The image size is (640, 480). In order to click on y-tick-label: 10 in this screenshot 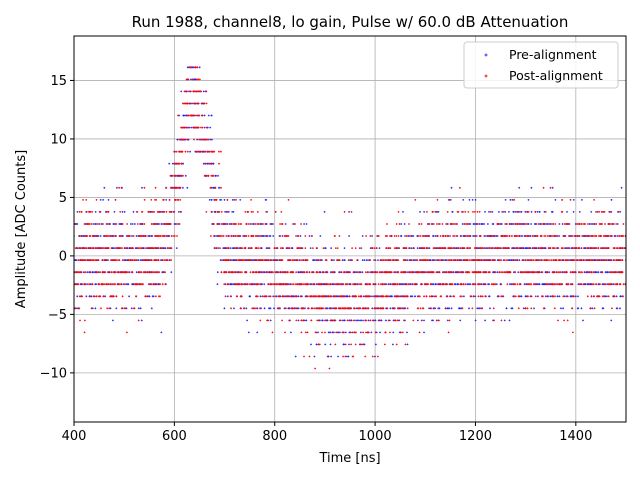, I will do `click(58, 139)`.